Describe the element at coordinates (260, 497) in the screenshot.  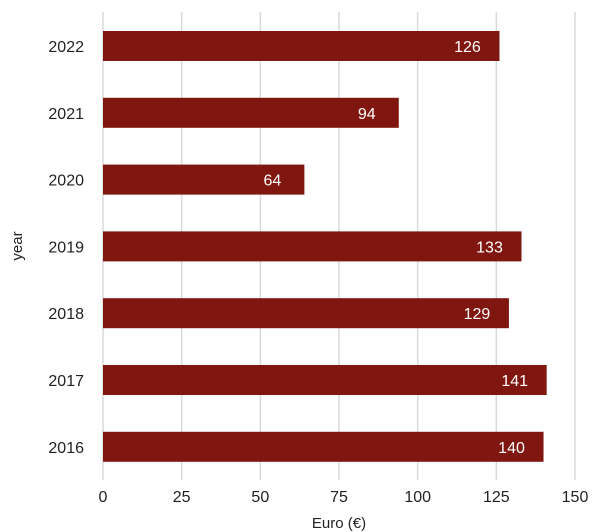
I see `x-tick-label: 50` at that location.